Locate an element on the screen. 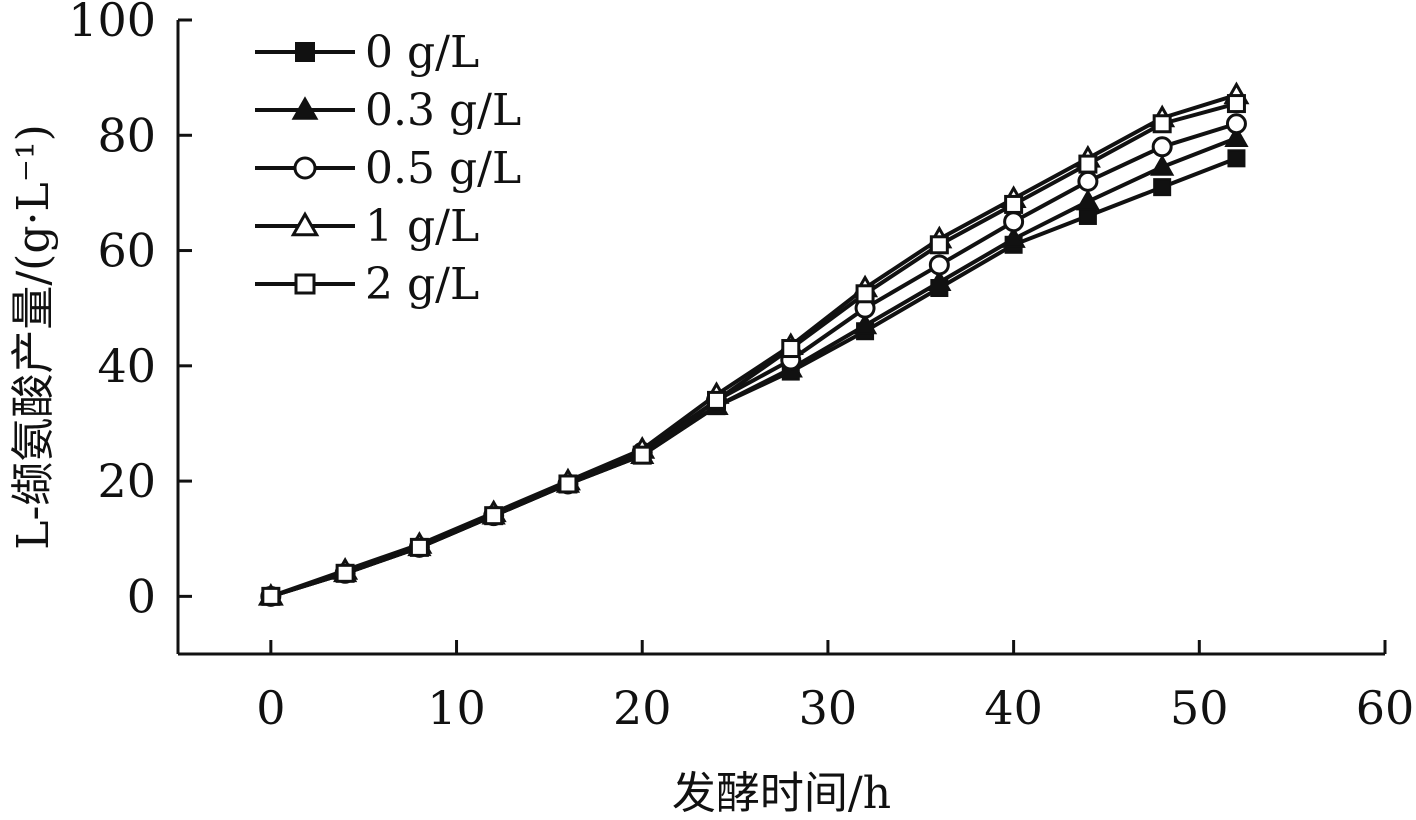 The image size is (1416, 820). y-tick-label: 20 is located at coordinates (126, 481).